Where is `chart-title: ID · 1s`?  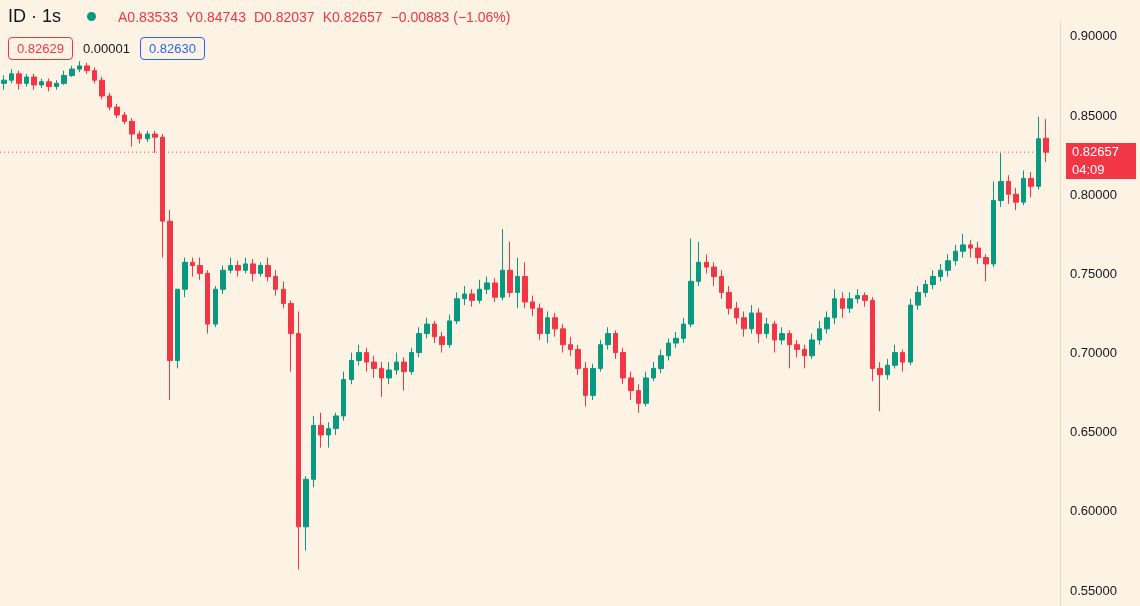 chart-title: ID · 1s is located at coordinates (35, 16).